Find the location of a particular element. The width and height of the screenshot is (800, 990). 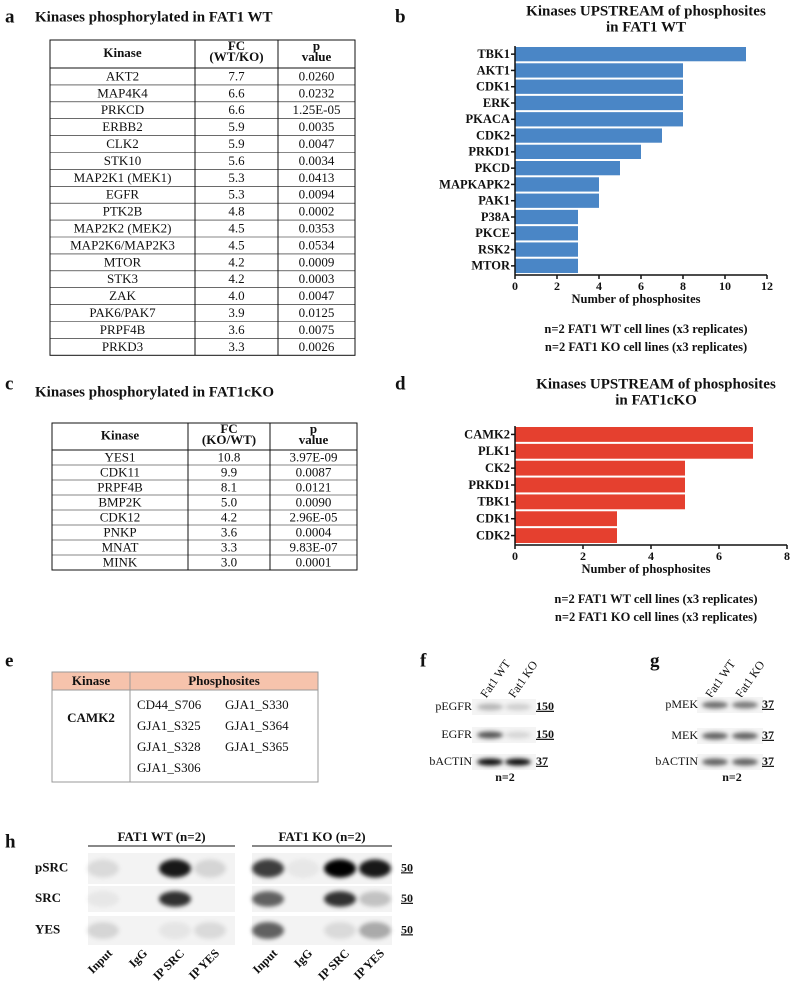

panel-label: d is located at coordinates (400, 383).